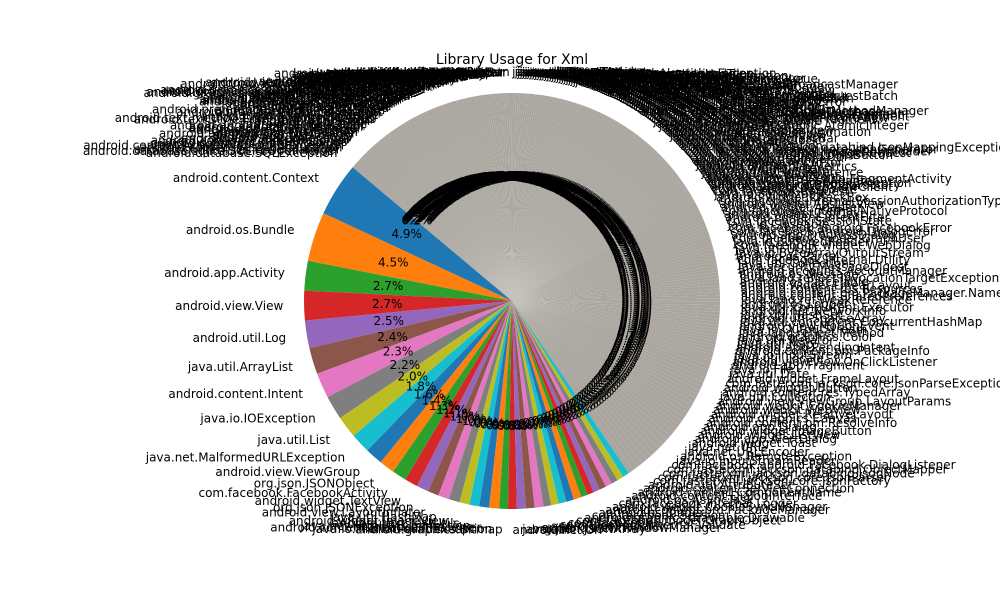 The image size is (1000, 600). Describe the element at coordinates (768, 132) in the screenshot. I see `slice-label: android.view.animation.Animation` at that location.